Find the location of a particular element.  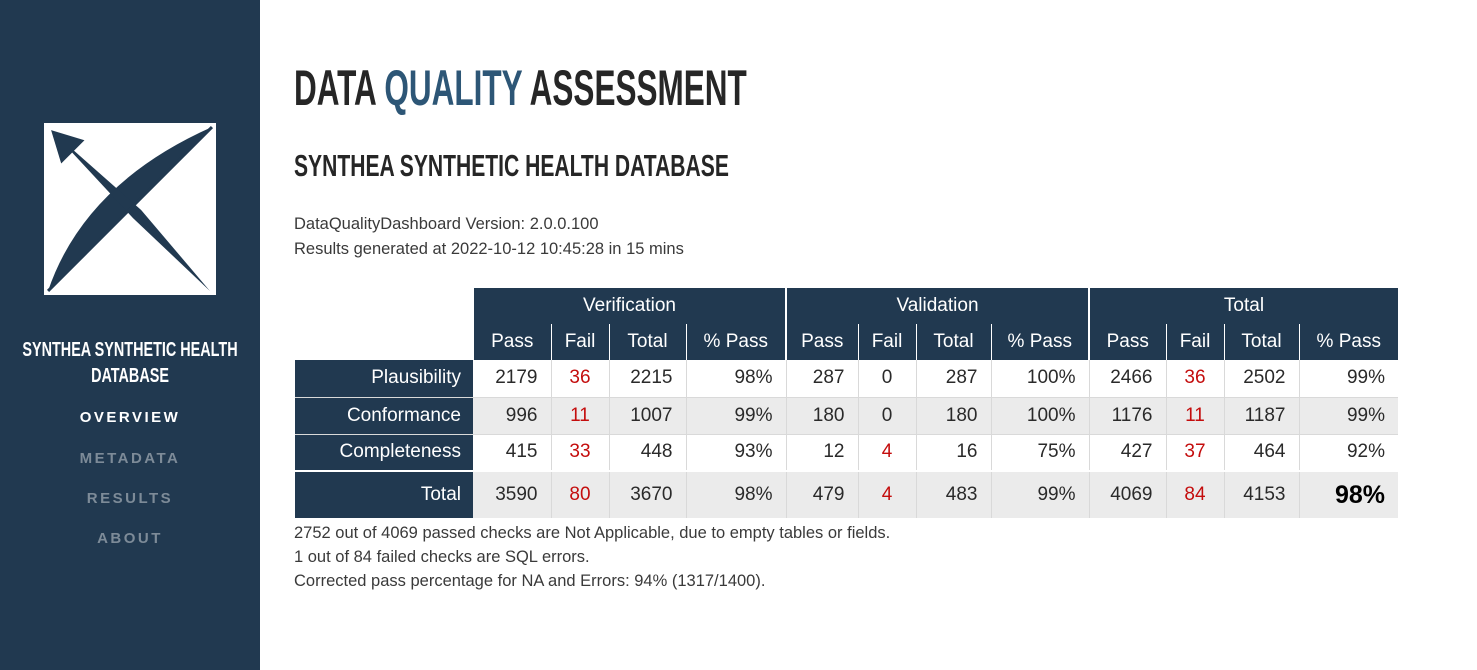

table-corner-blank is located at coordinates (383, 324).